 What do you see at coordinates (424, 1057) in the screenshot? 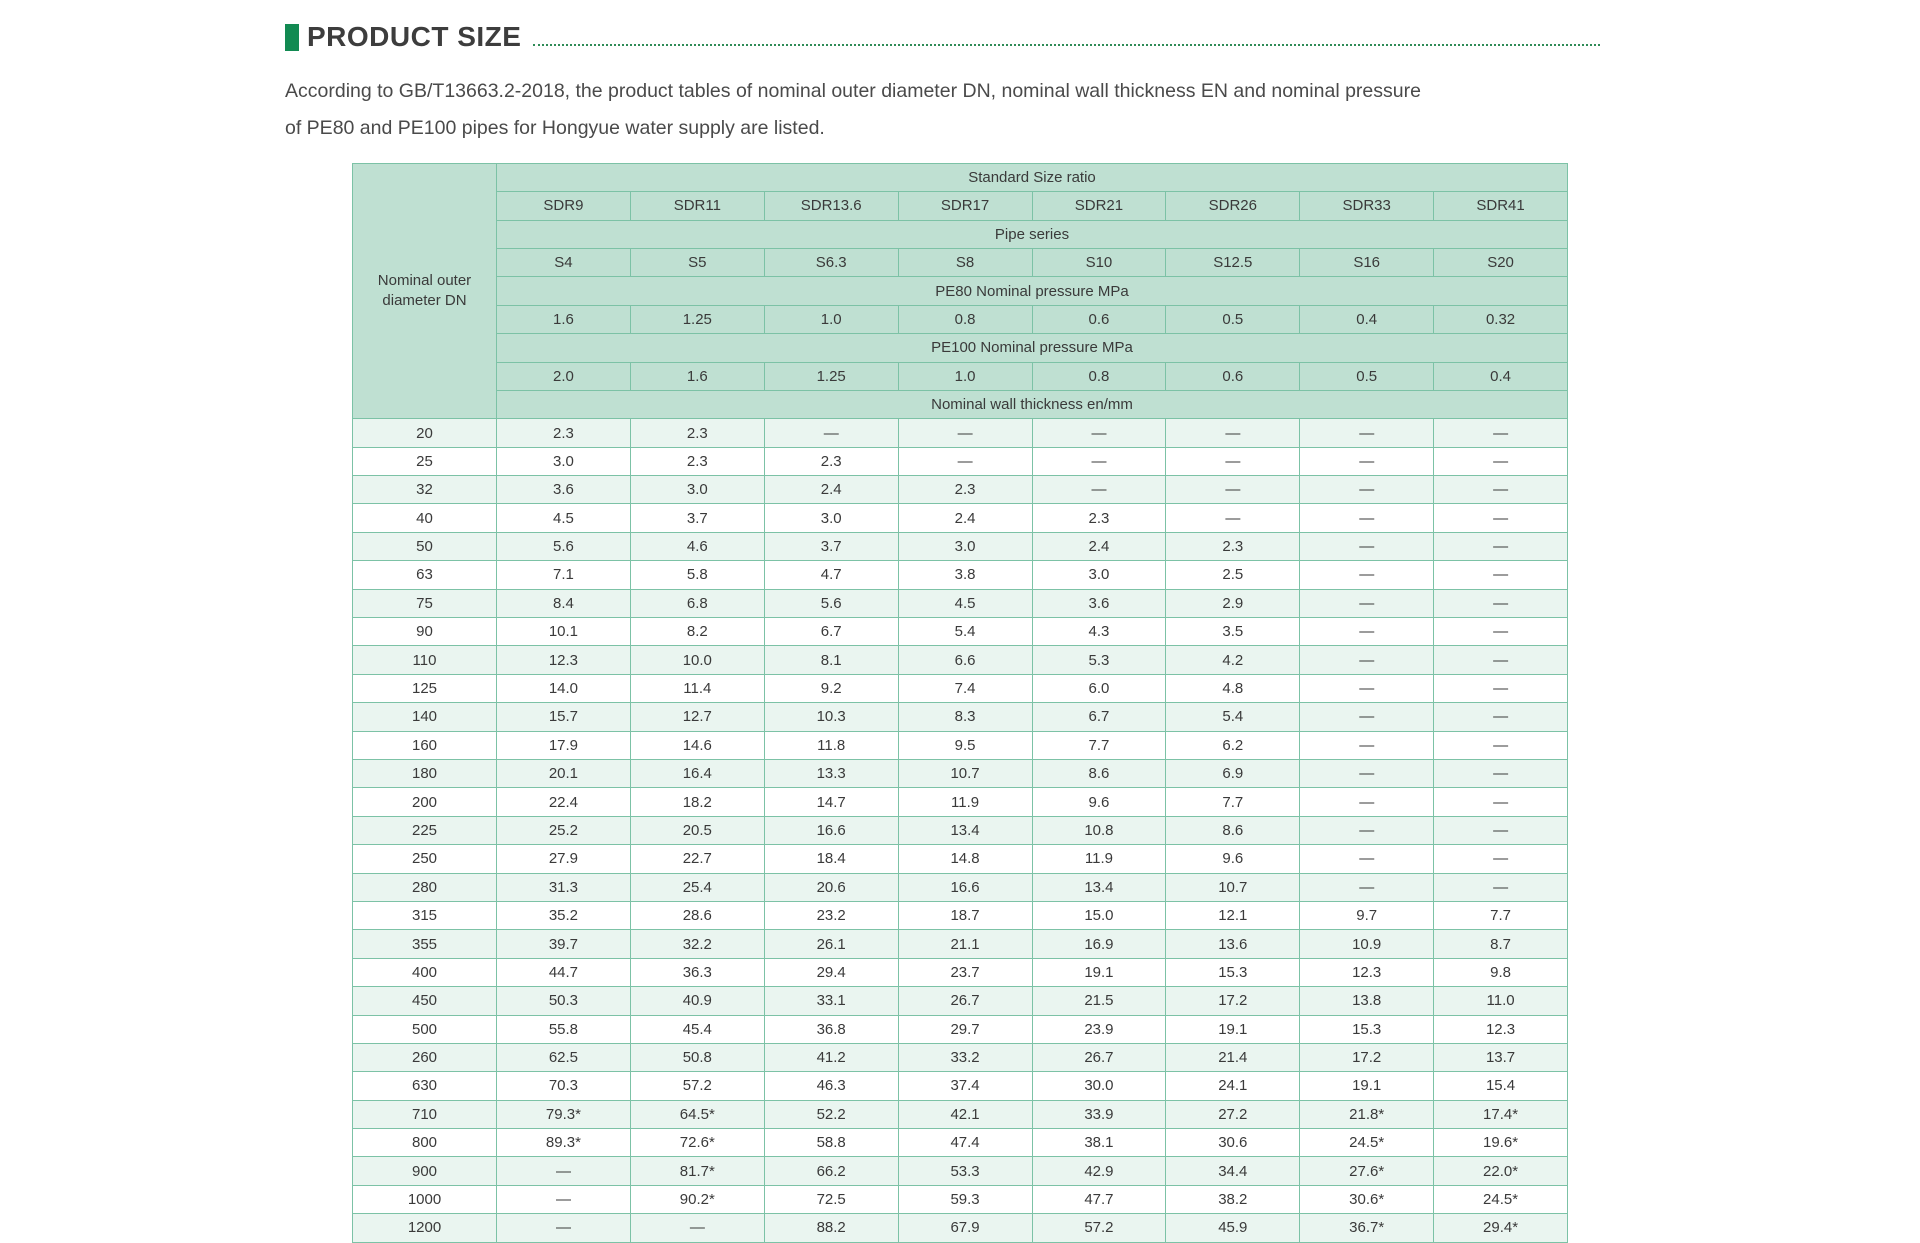
I see `dn-cell: 260` at bounding box center [424, 1057].